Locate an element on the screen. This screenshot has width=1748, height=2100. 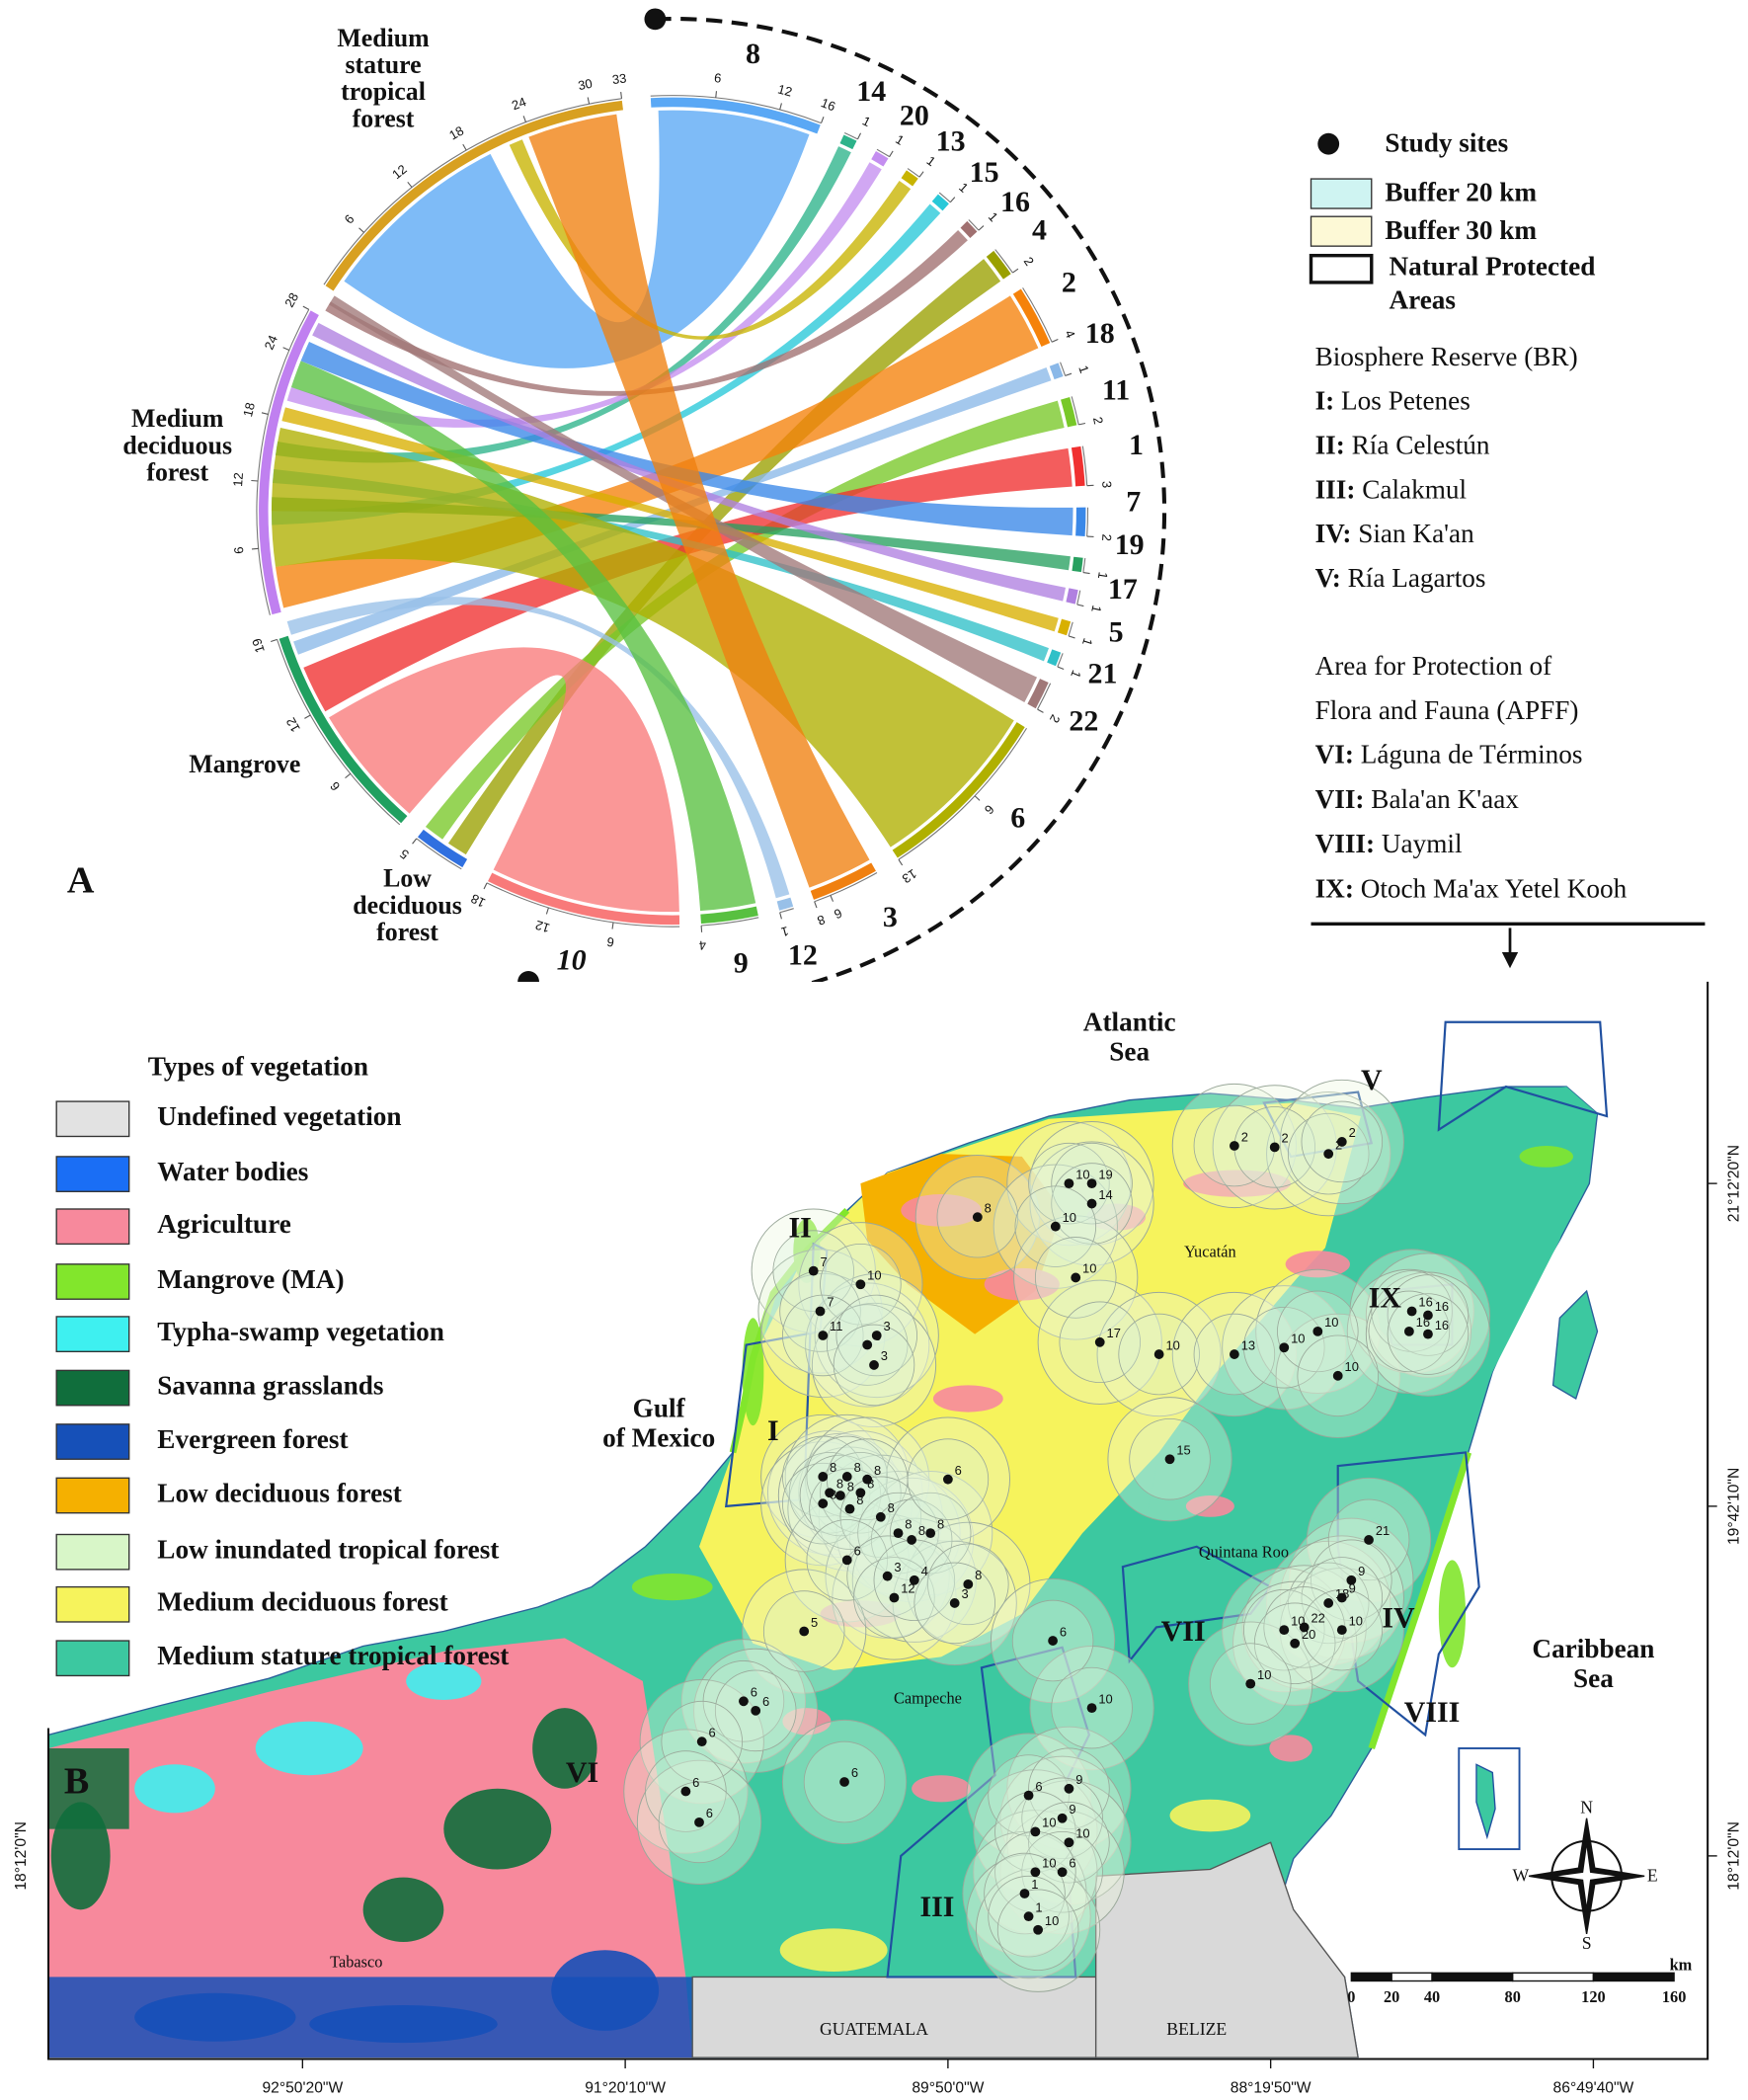
reserve-entry: II: Ría Celestún is located at coordinates (1402, 445).